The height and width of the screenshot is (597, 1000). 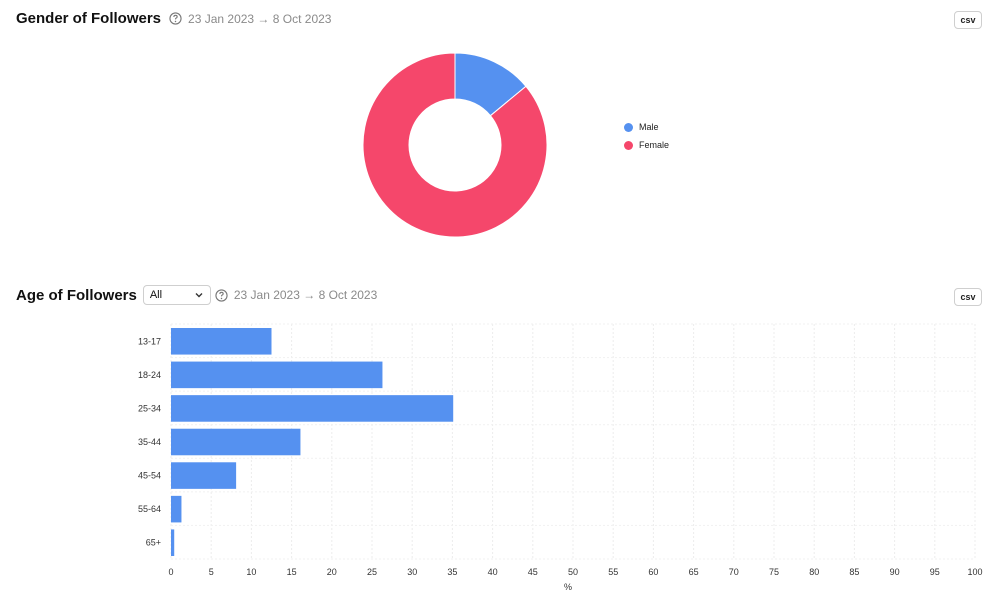 What do you see at coordinates (149, 408) in the screenshot?
I see `y-tick-label: 25-34` at bounding box center [149, 408].